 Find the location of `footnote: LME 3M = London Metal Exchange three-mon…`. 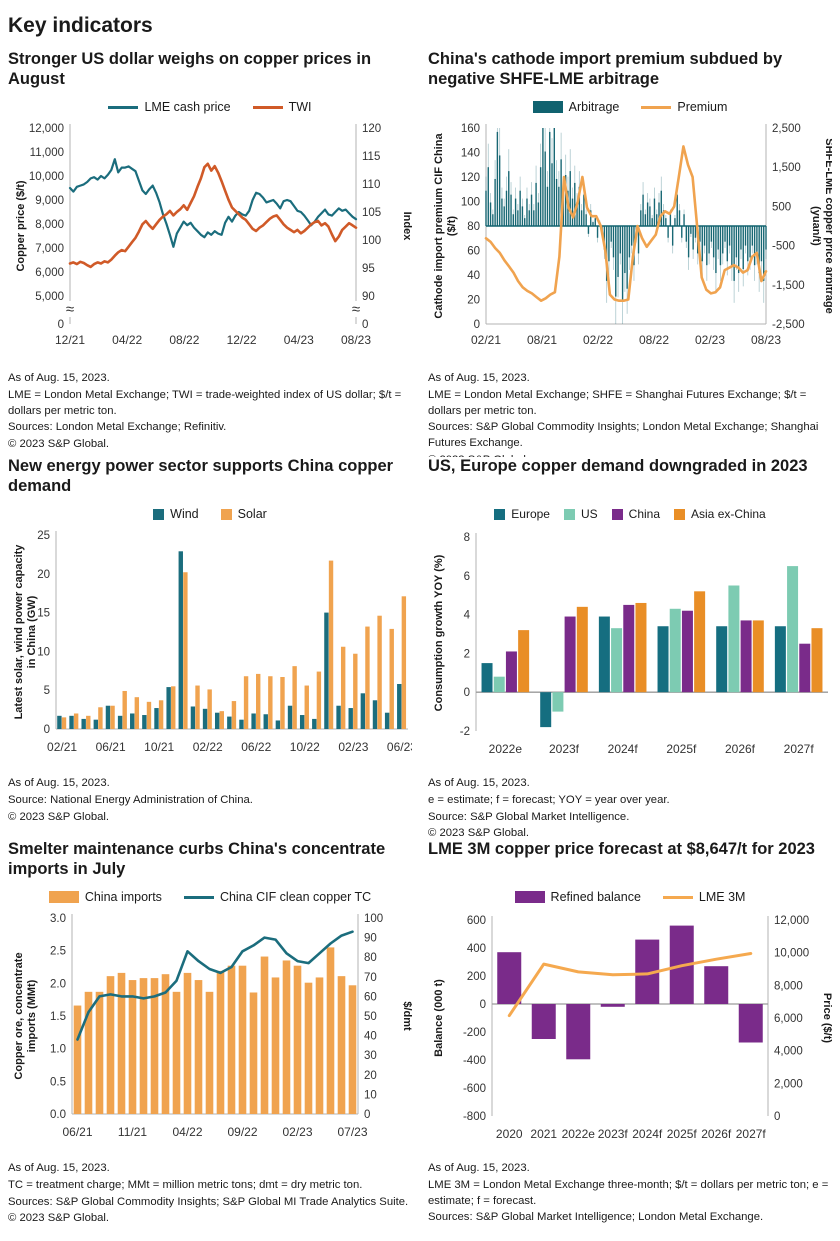

footnote: LME 3M = London Metal Exchange three-mon… is located at coordinates (628, 1192).